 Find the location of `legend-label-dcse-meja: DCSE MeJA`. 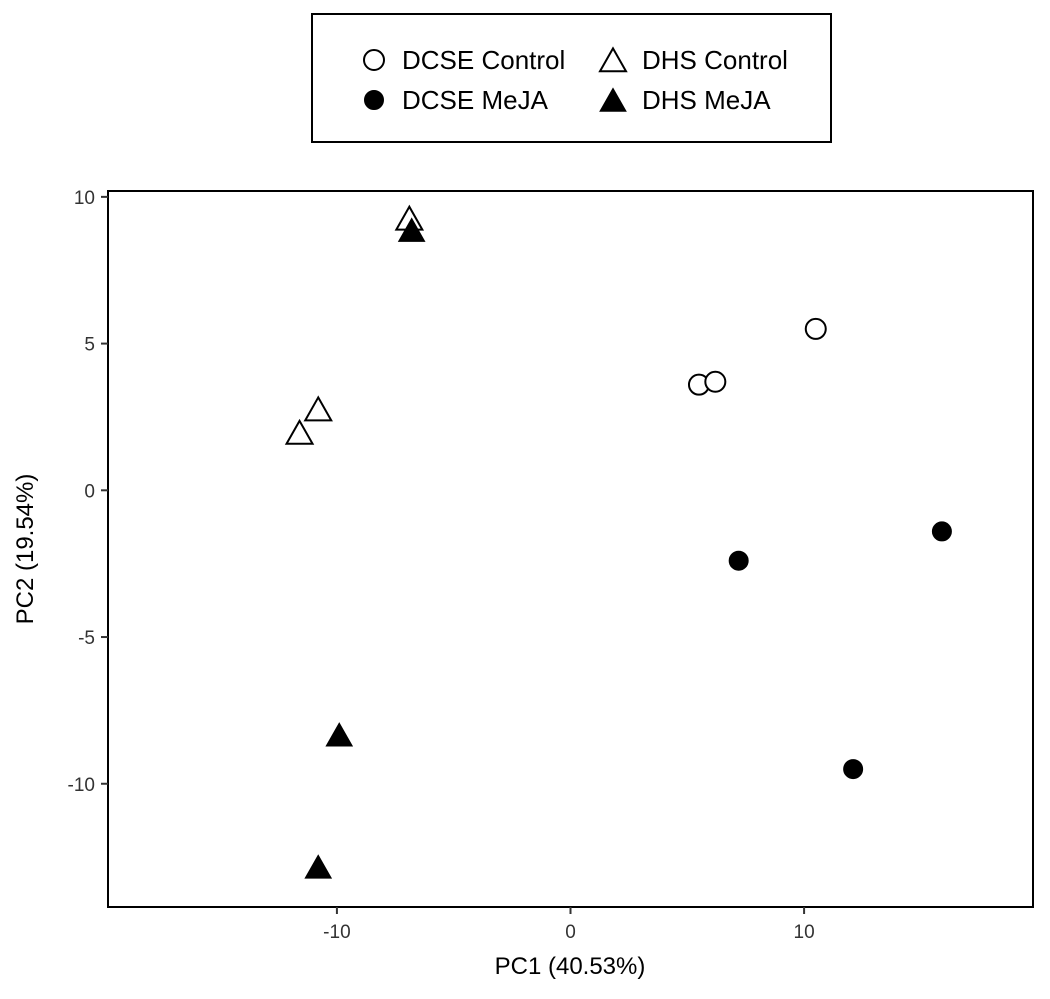

legend-label-dcse-meja: DCSE MeJA is located at coordinates (475, 100).